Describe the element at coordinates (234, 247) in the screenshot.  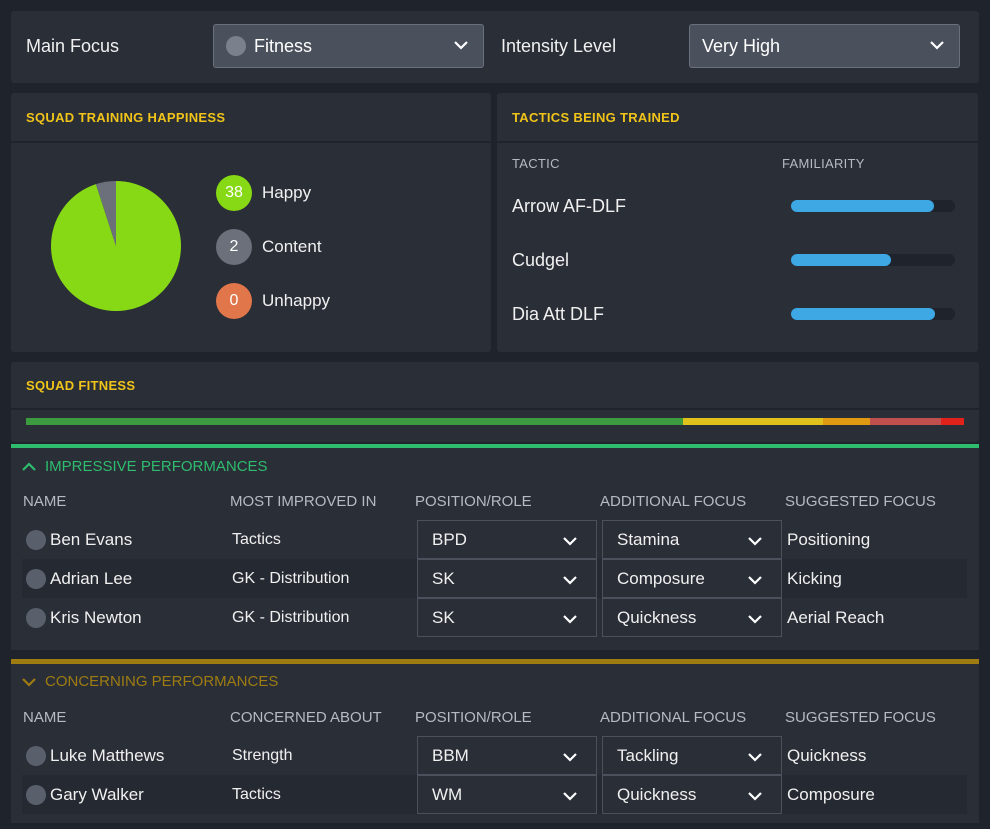
I see `content-count-badge: 2` at that location.